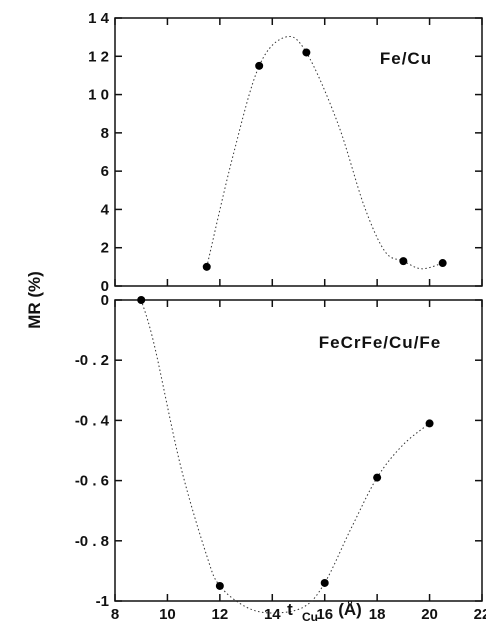  Describe the element at coordinates (102, 601) in the screenshot. I see `bottom-y-tick-label: -1` at that location.